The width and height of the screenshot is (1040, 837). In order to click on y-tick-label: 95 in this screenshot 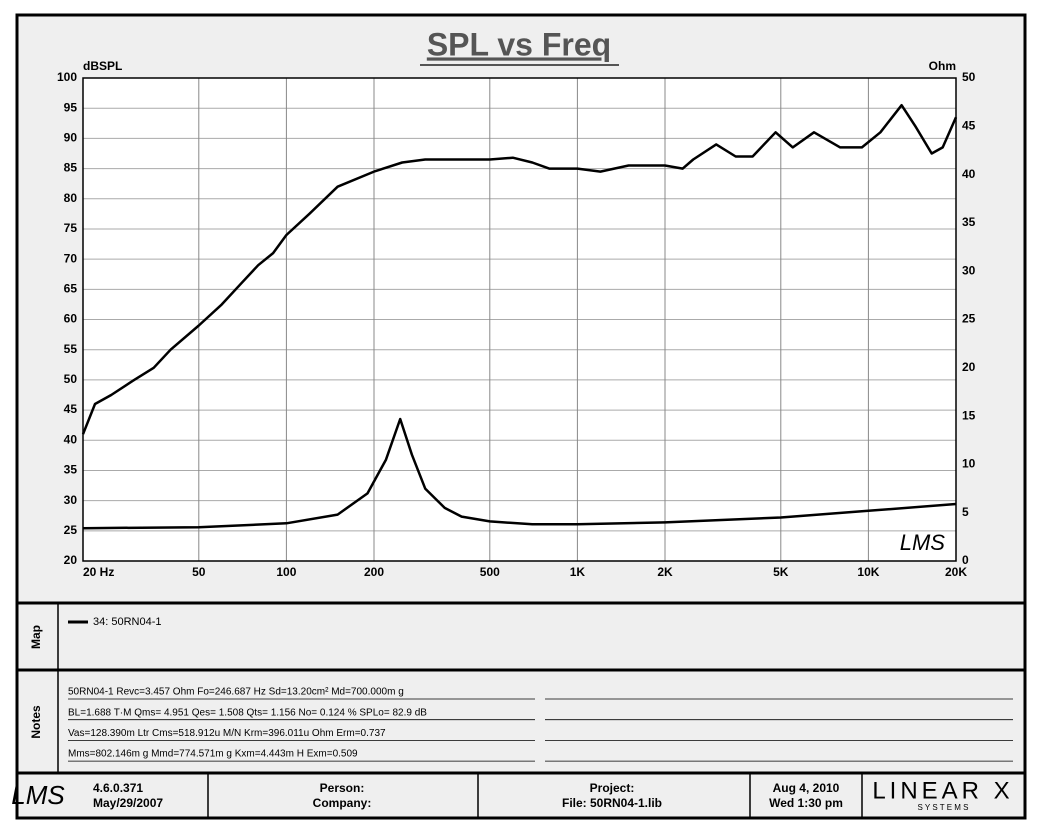, I will do `click(71, 107)`.